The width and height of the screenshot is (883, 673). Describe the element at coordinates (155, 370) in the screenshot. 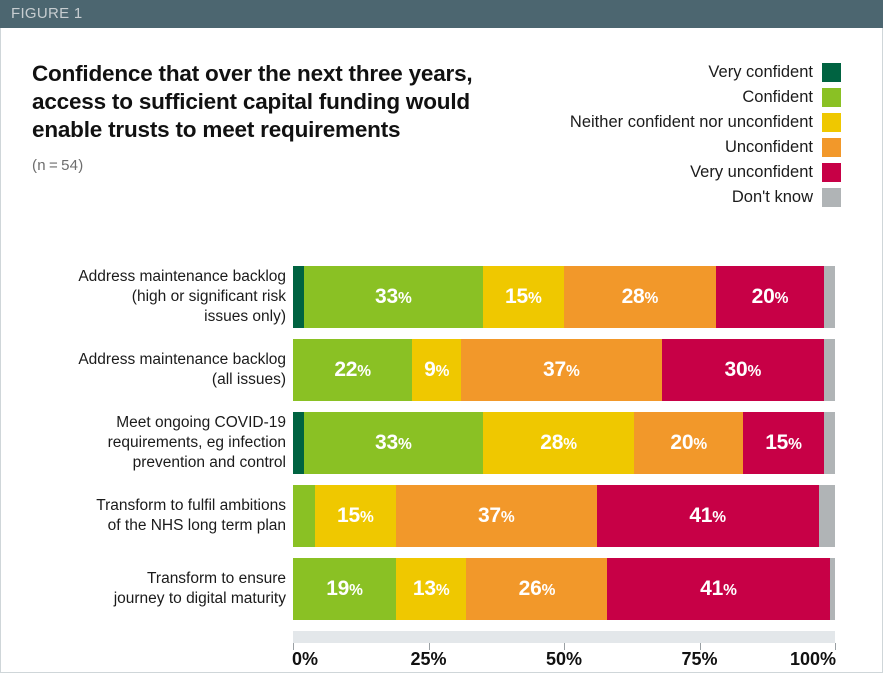

I see `bar-category-label: Address maintenance backlog (all issues)` at that location.